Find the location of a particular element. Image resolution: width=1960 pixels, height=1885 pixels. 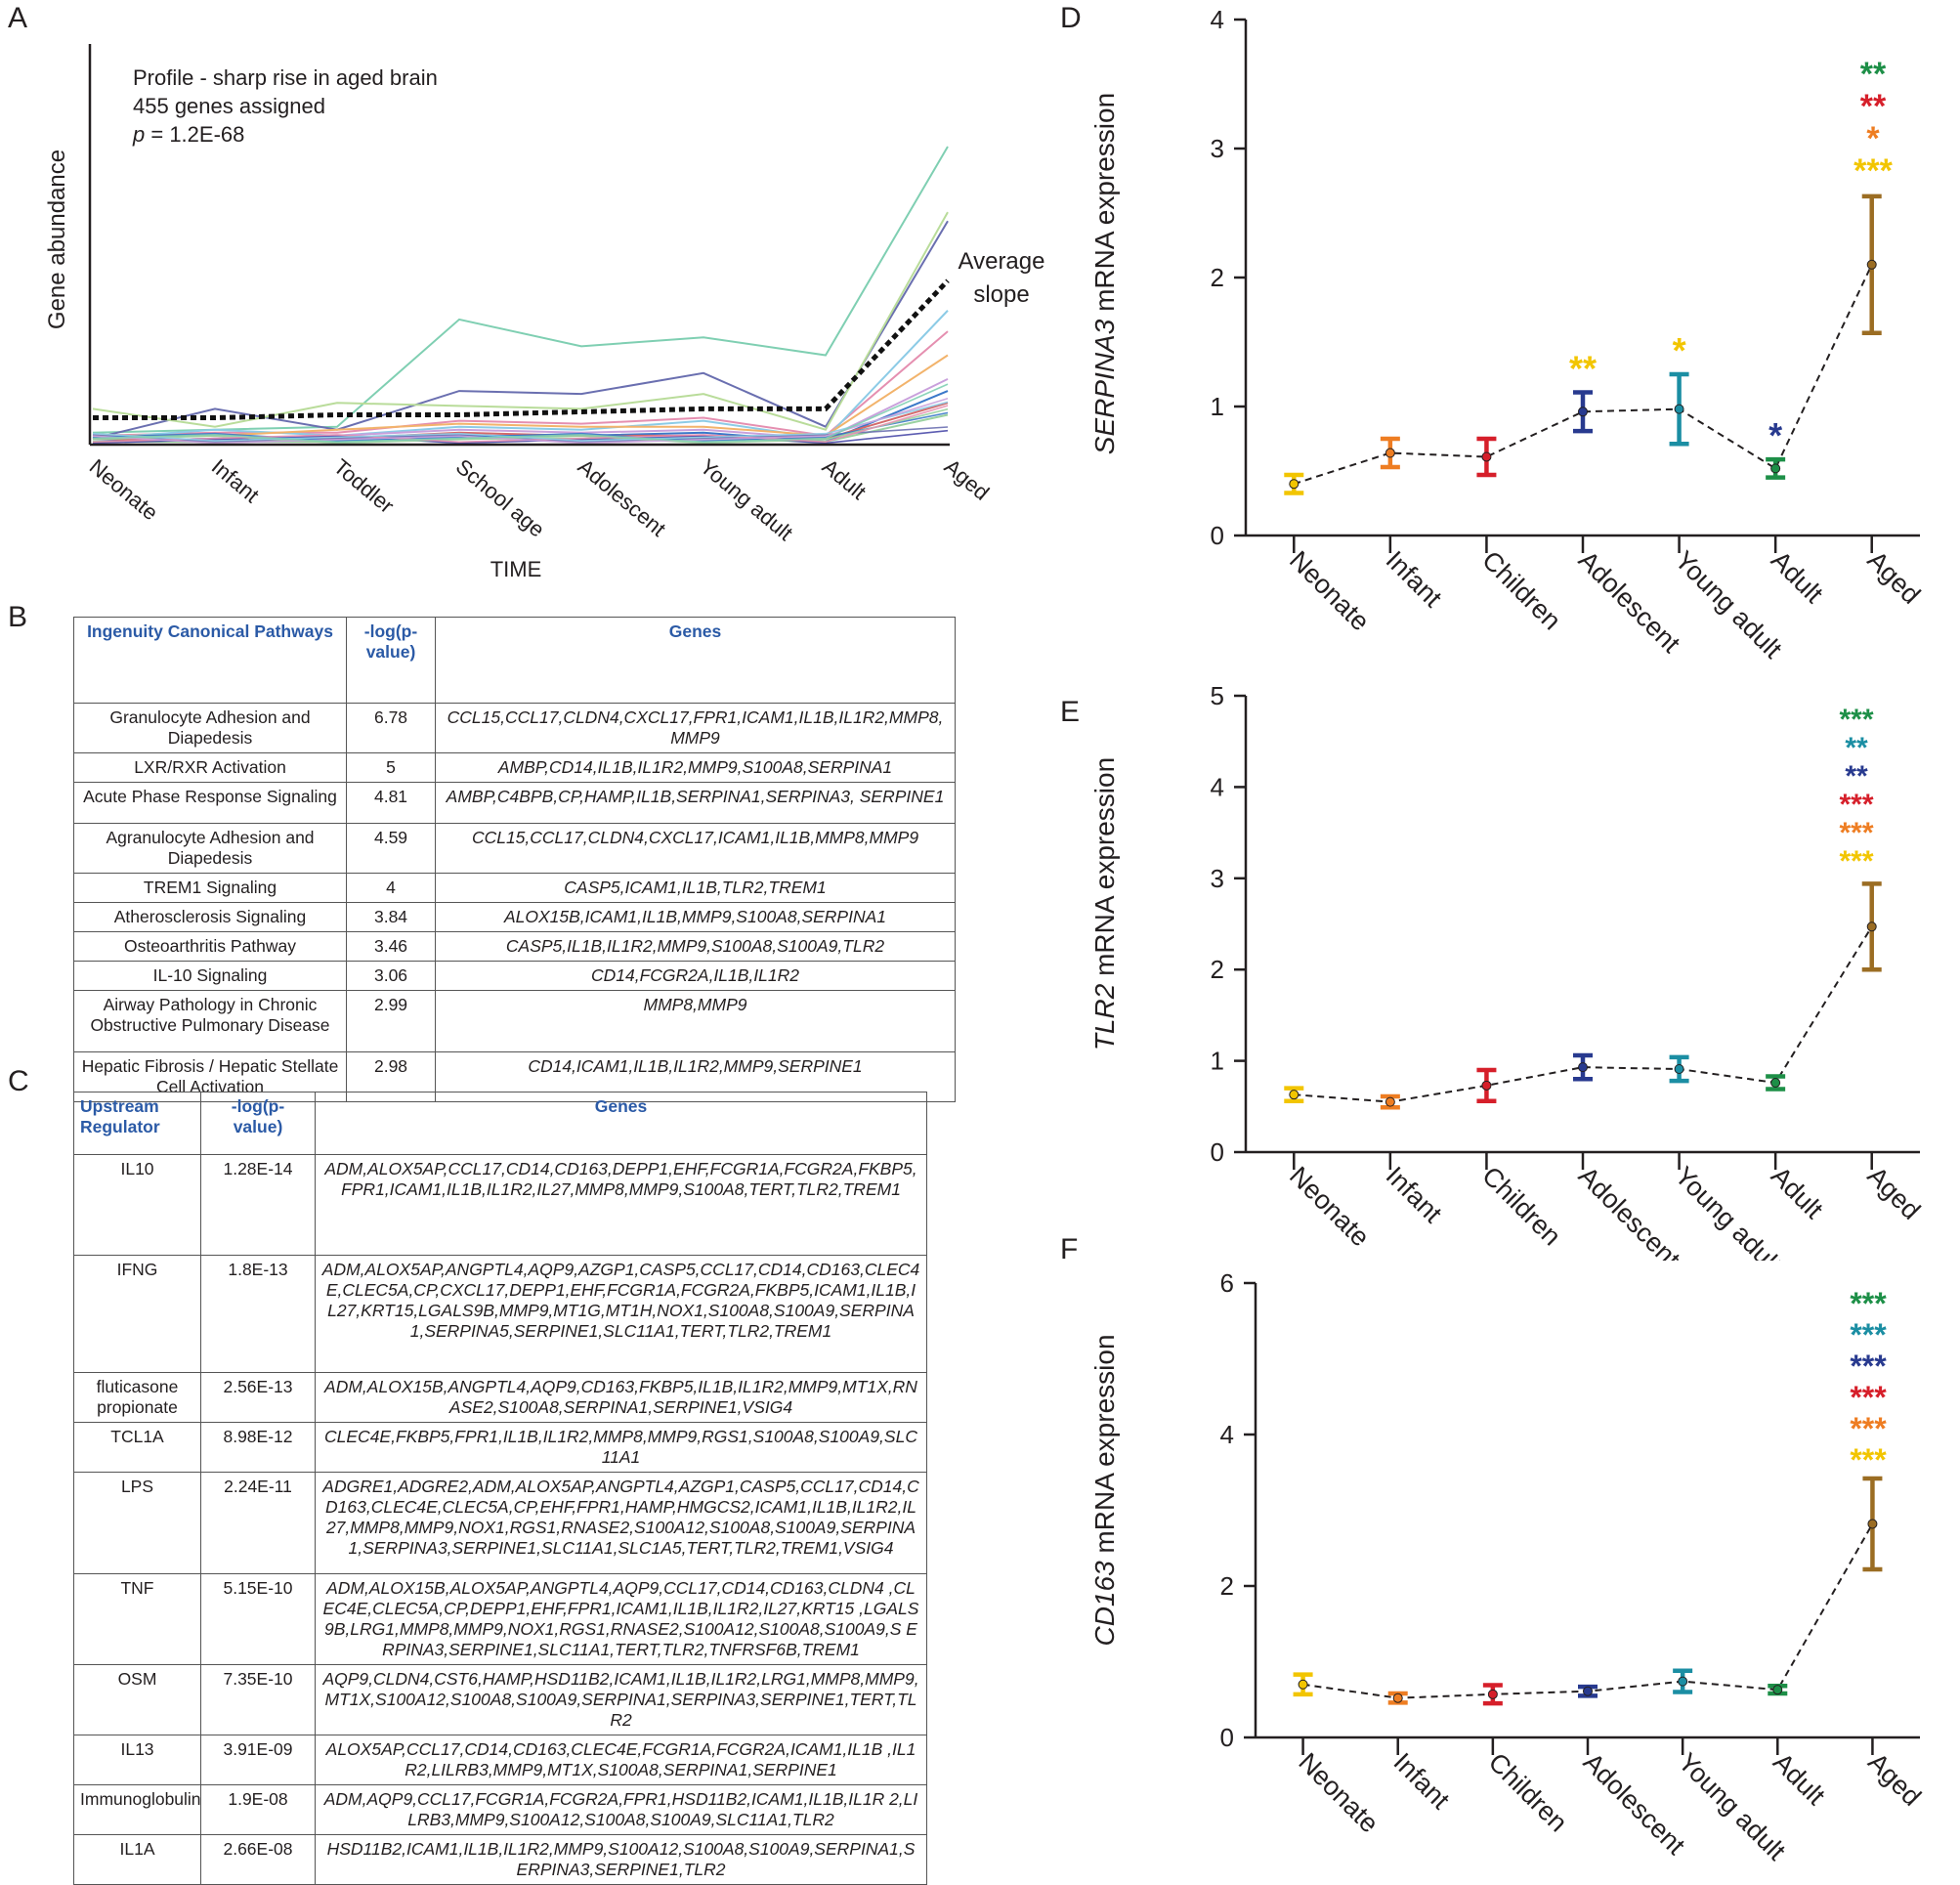

regulator-name-cell: TCL1A is located at coordinates (137, 1447).